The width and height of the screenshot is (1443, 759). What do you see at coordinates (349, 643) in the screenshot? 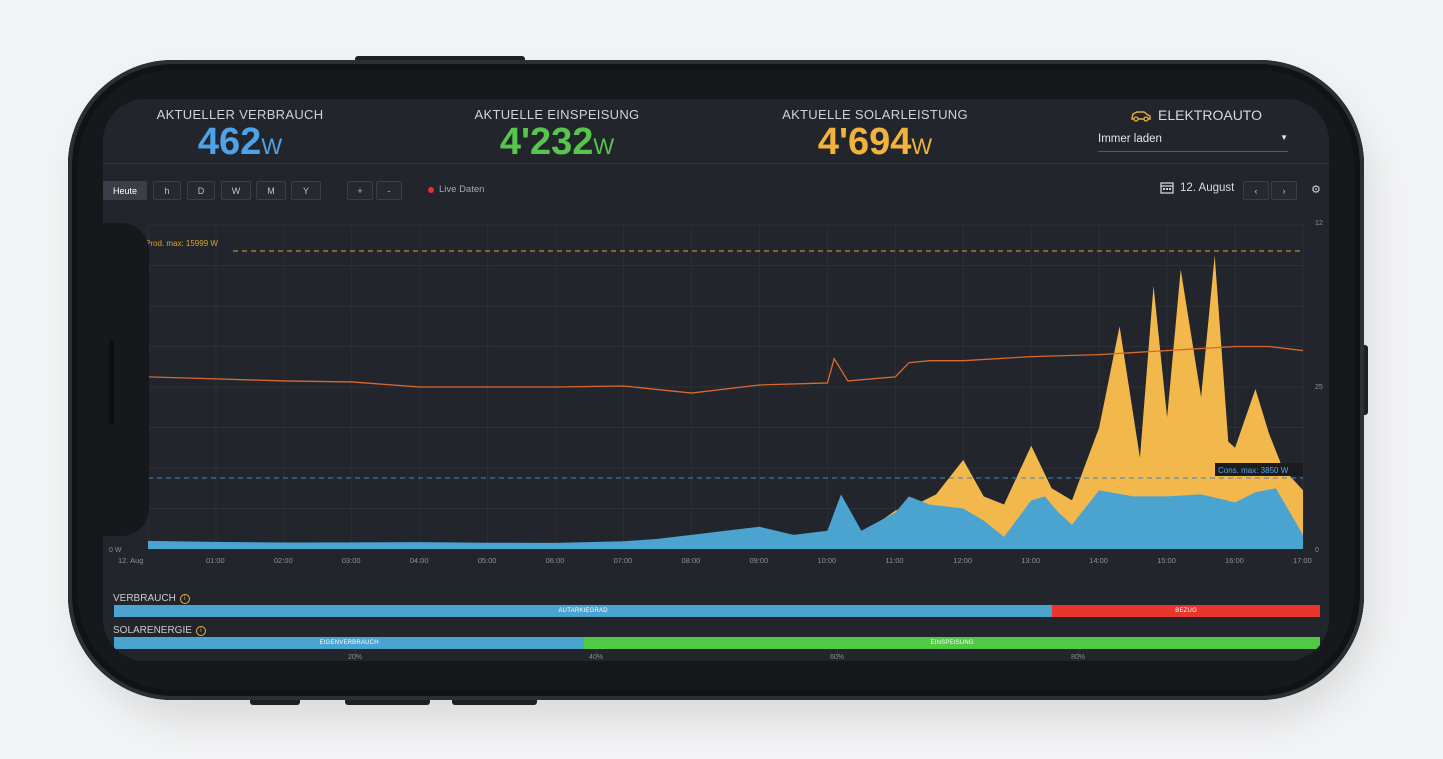
I see `self-consumption-segment: EIGENVERBRAUCH` at bounding box center [349, 643].